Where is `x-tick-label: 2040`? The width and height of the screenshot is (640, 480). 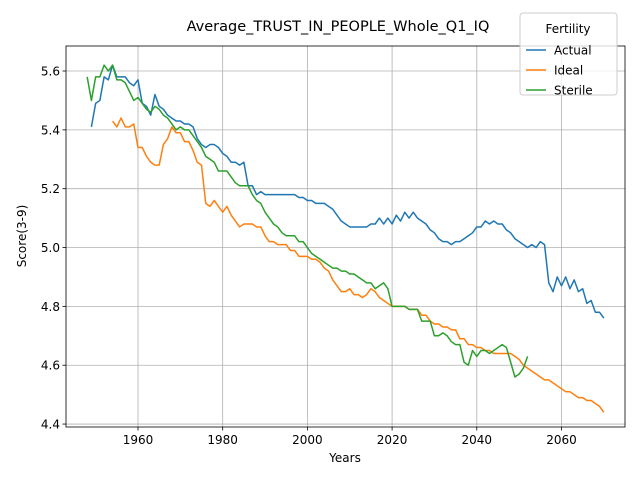
x-tick-label: 2040 is located at coordinates (477, 440).